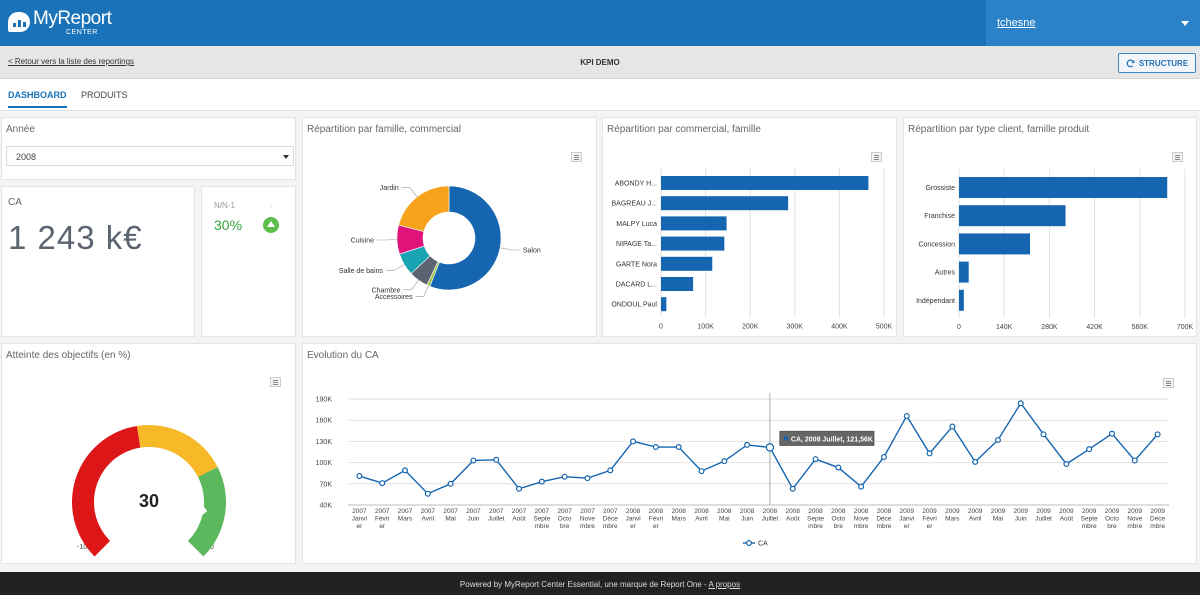 The width and height of the screenshot is (1200, 595). What do you see at coordinates (37, 99) in the screenshot?
I see `tab-dashboard: DASHBOARD` at bounding box center [37, 99].